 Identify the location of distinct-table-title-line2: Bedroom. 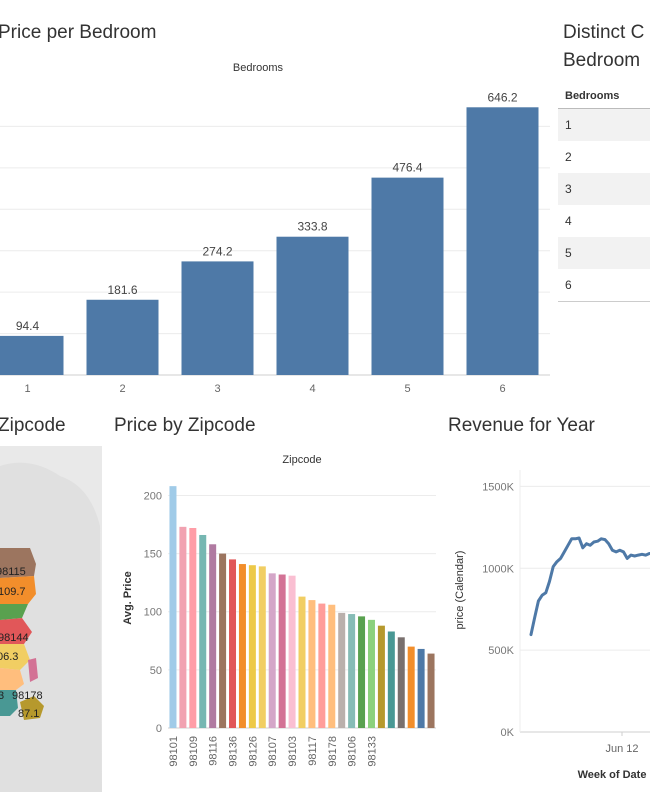
(602, 60).